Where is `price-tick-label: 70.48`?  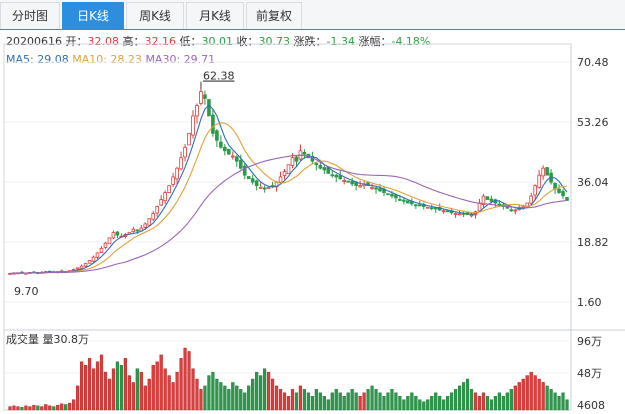
price-tick-label: 70.48 is located at coordinates (593, 62).